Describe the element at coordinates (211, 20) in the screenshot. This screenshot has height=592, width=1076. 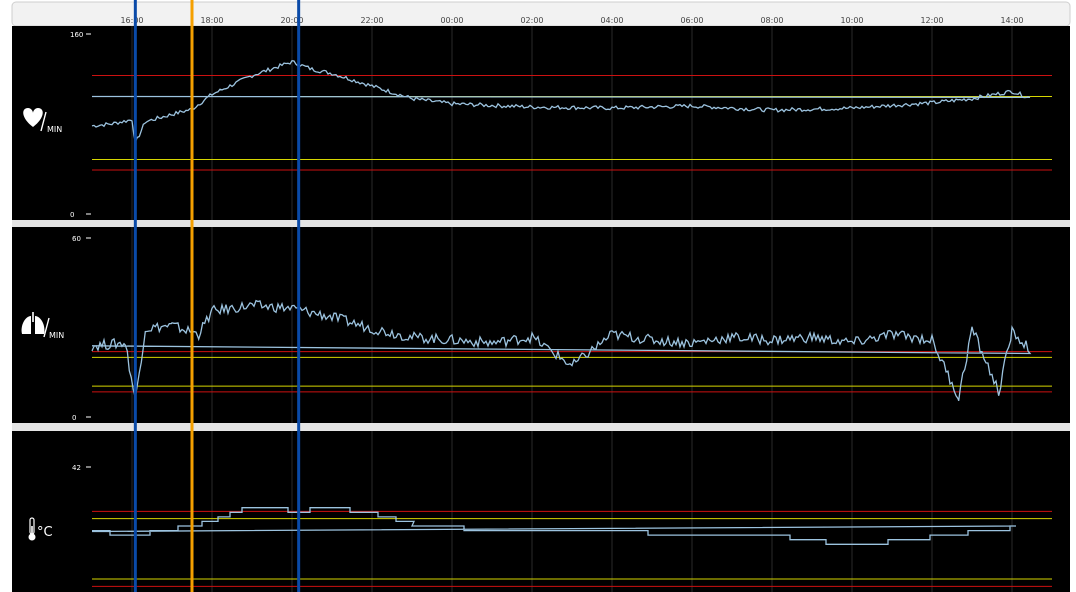
I see `time-tick-label: 18:00` at that location.